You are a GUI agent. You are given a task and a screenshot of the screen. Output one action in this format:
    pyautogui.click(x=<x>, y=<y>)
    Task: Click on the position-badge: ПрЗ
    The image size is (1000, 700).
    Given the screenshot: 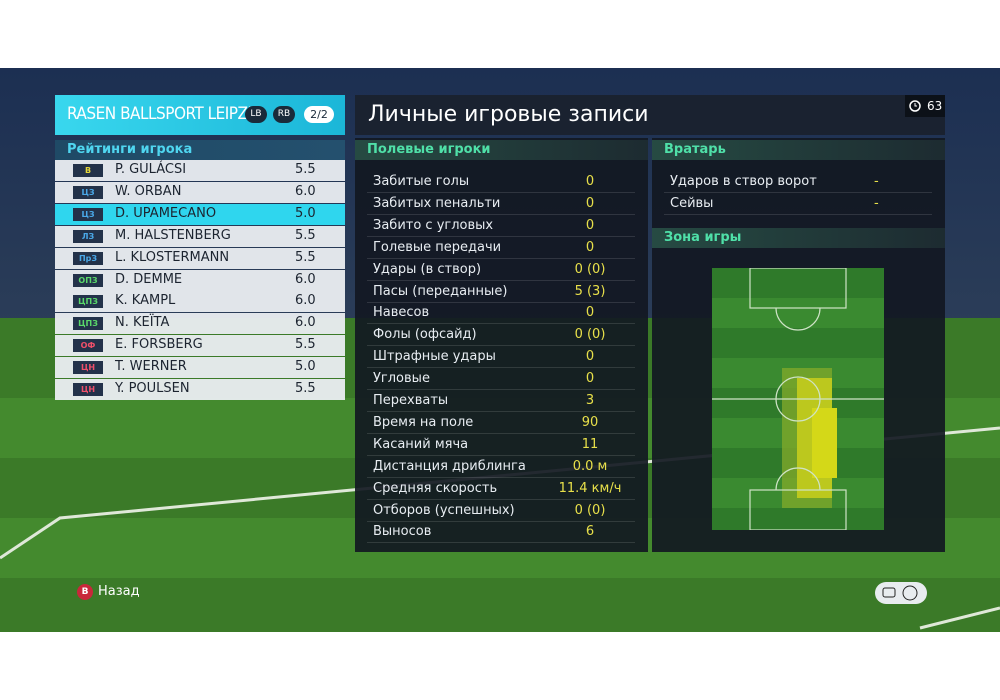 What is the action you would take?
    pyautogui.click(x=88, y=258)
    